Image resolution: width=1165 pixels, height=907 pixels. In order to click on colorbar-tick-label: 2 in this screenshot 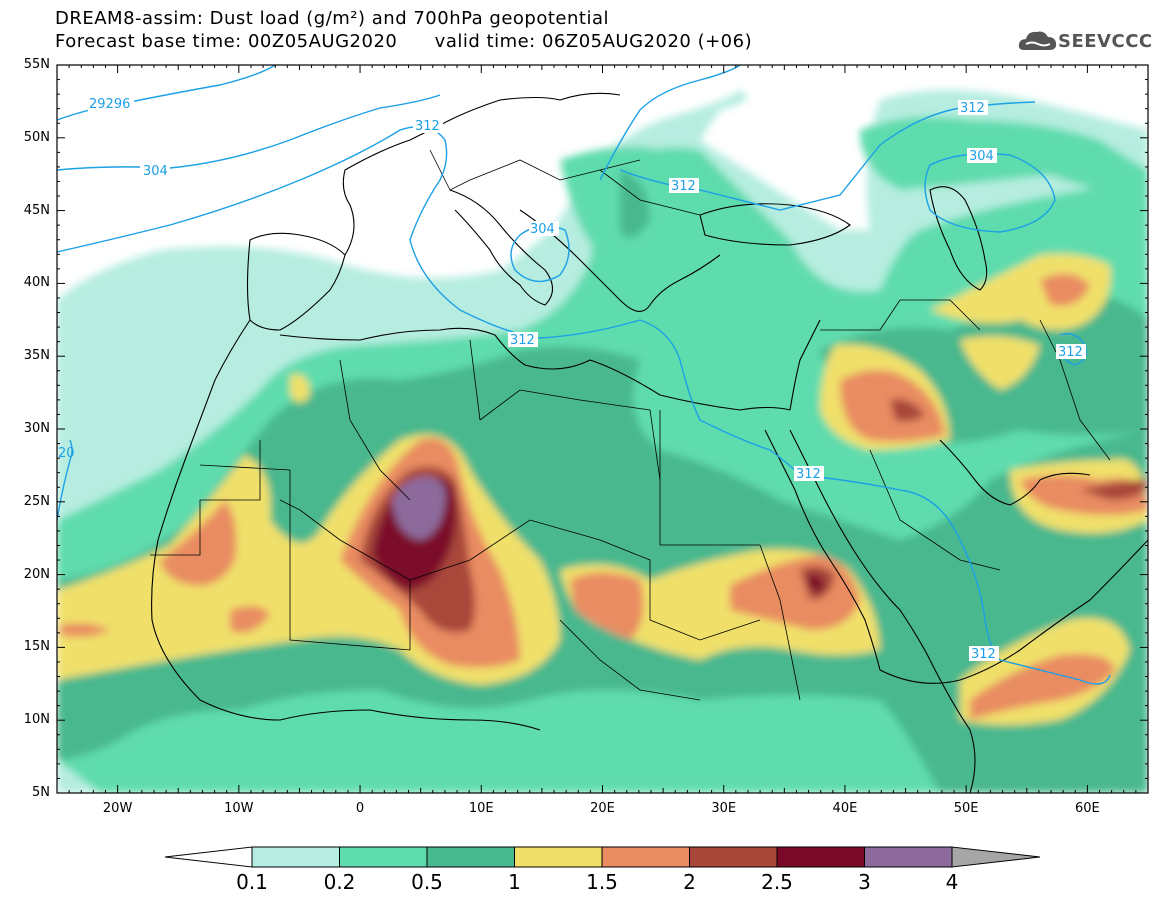, I will do `click(689, 882)`.